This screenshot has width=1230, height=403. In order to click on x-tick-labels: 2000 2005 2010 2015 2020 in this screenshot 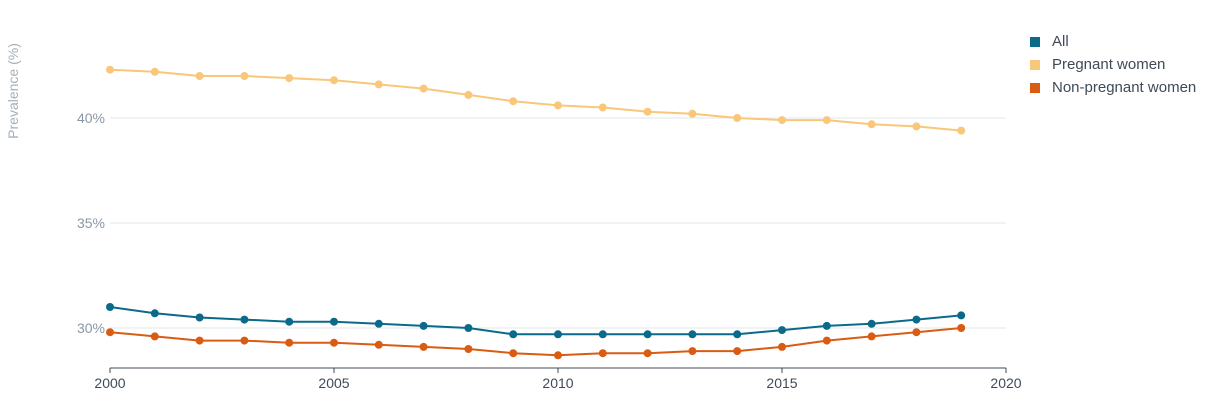, I will do `click(558, 379)`.